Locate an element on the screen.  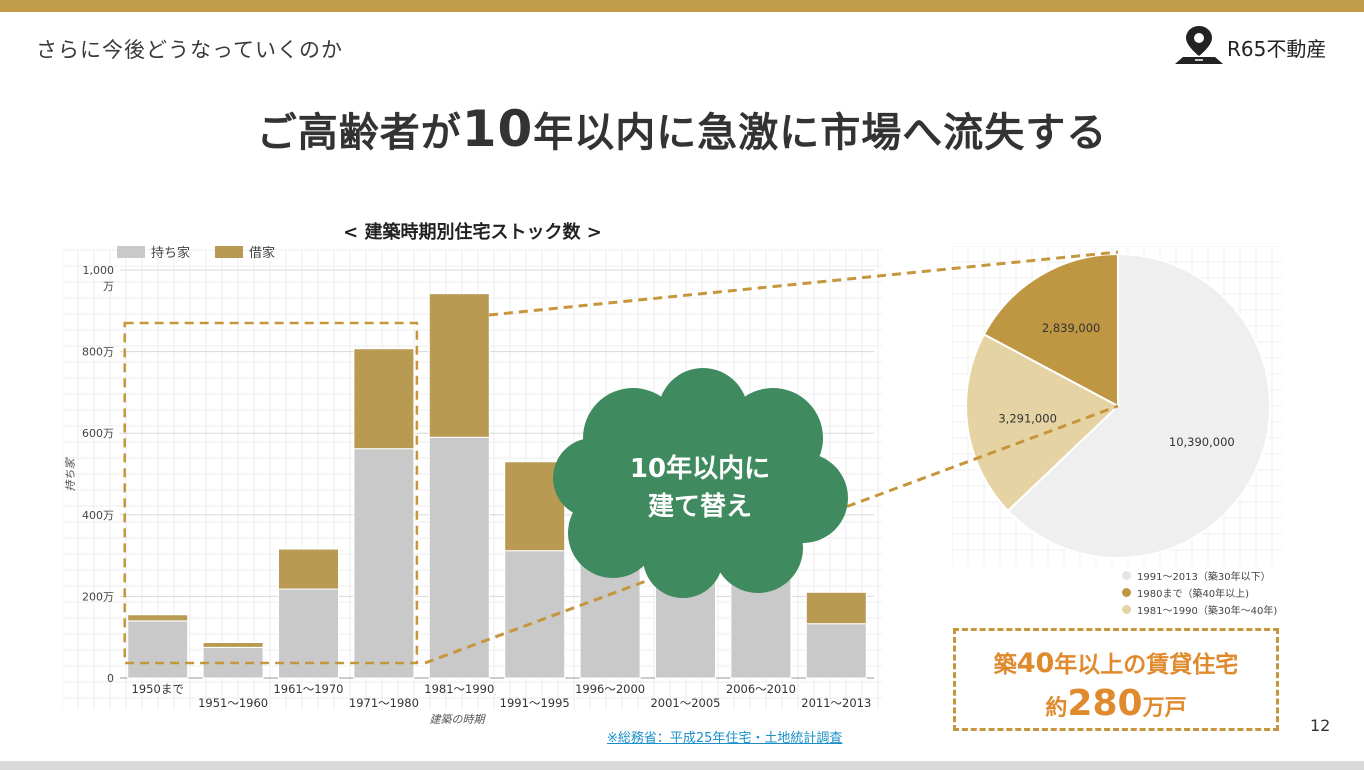
y-tick-label: 0 is located at coordinates (110, 678).